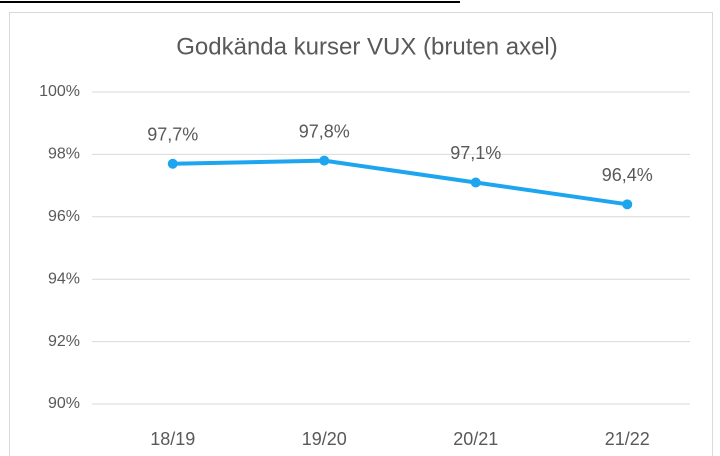  What do you see at coordinates (475, 439) in the screenshot?
I see `x-tick-label: 20/21` at bounding box center [475, 439].